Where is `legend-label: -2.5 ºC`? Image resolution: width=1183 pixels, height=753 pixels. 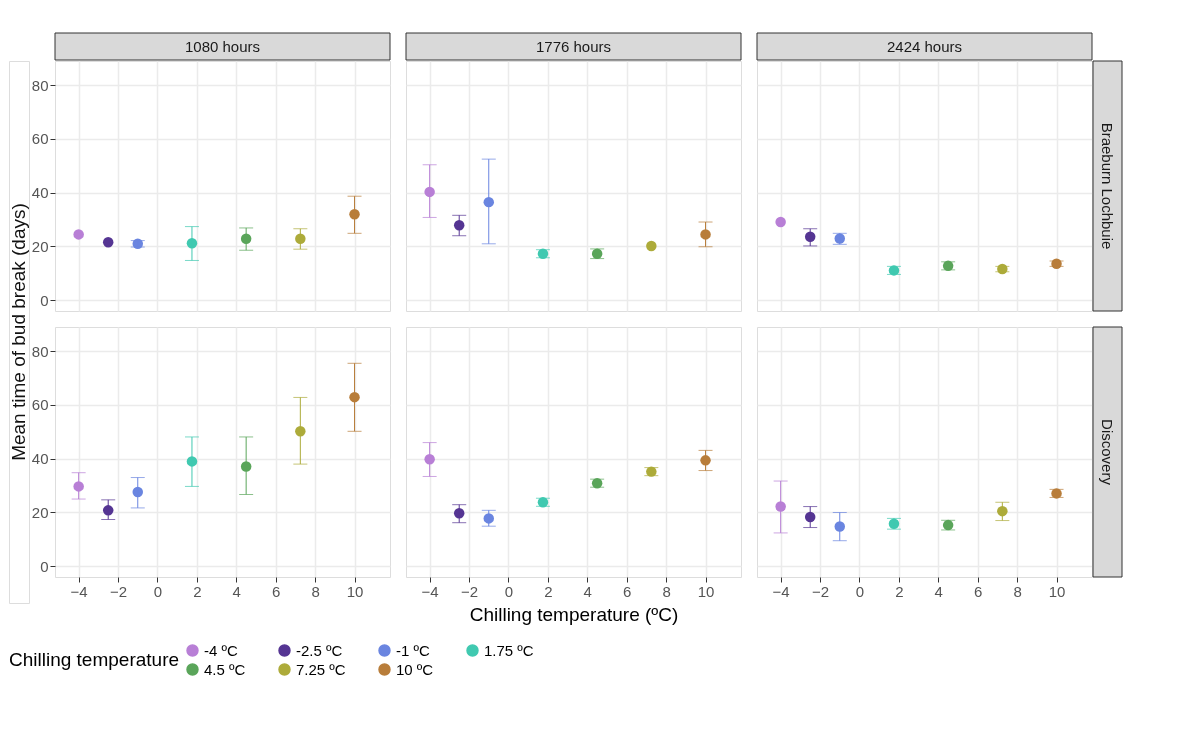
legend-label: -2.5 ºC is located at coordinates (319, 650).